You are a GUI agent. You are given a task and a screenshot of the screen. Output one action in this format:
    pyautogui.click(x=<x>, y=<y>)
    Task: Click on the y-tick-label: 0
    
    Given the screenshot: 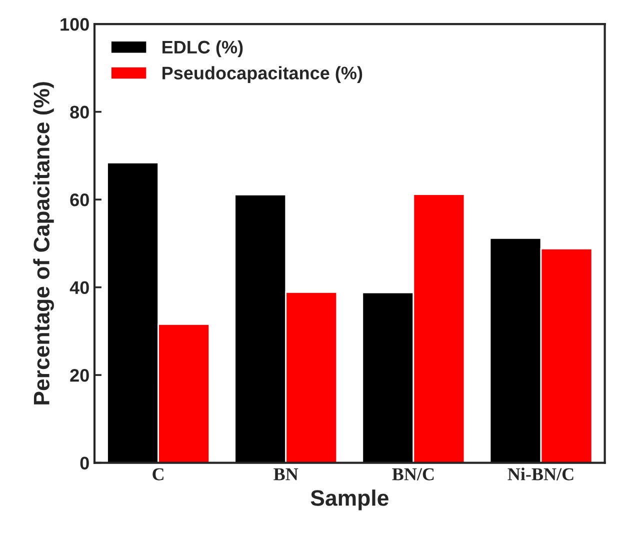 What is the action you would take?
    pyautogui.click(x=84, y=463)
    